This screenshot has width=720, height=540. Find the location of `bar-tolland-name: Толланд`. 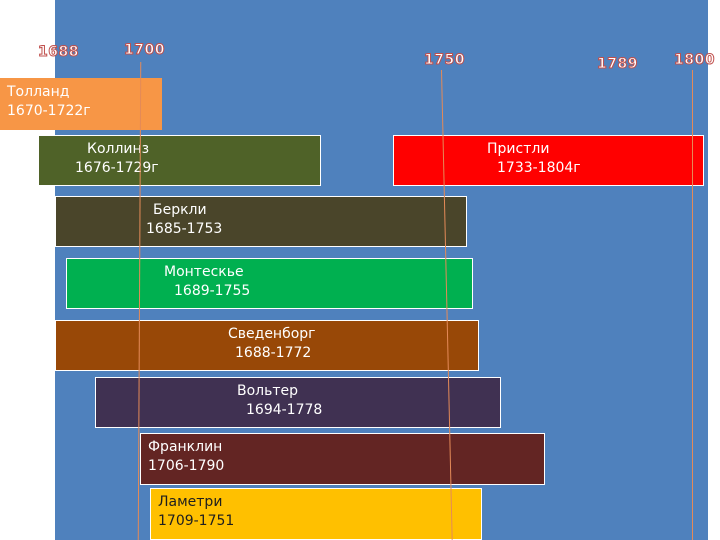

bar-tolland-name: Толланд is located at coordinates (38, 92).